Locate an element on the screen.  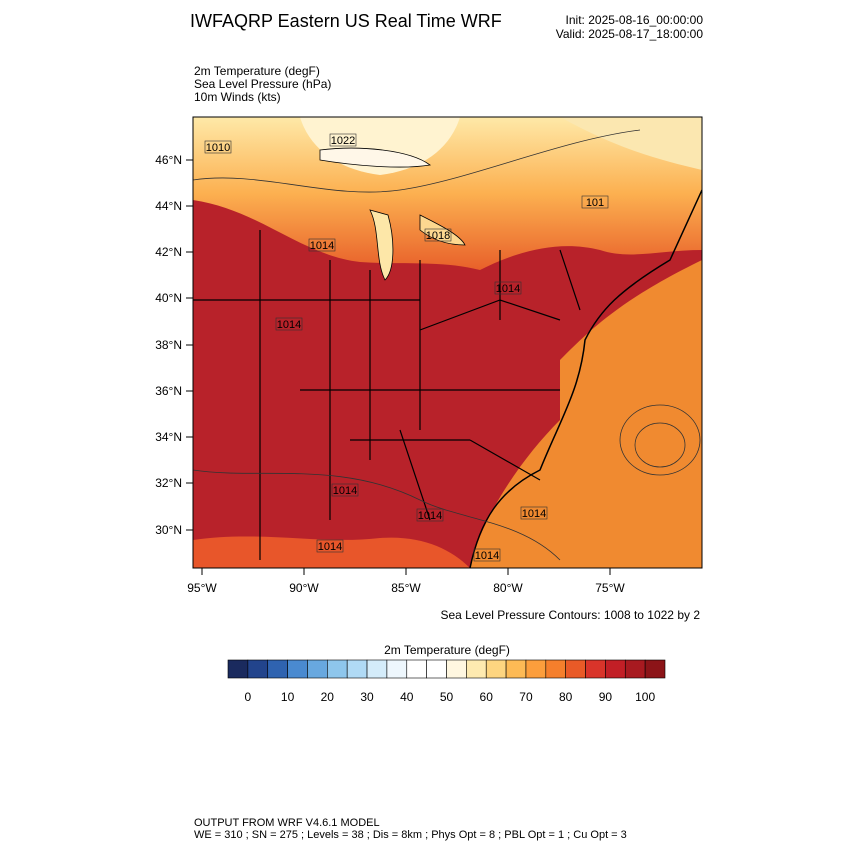
lat-label: 34°N is located at coordinates (168, 437).